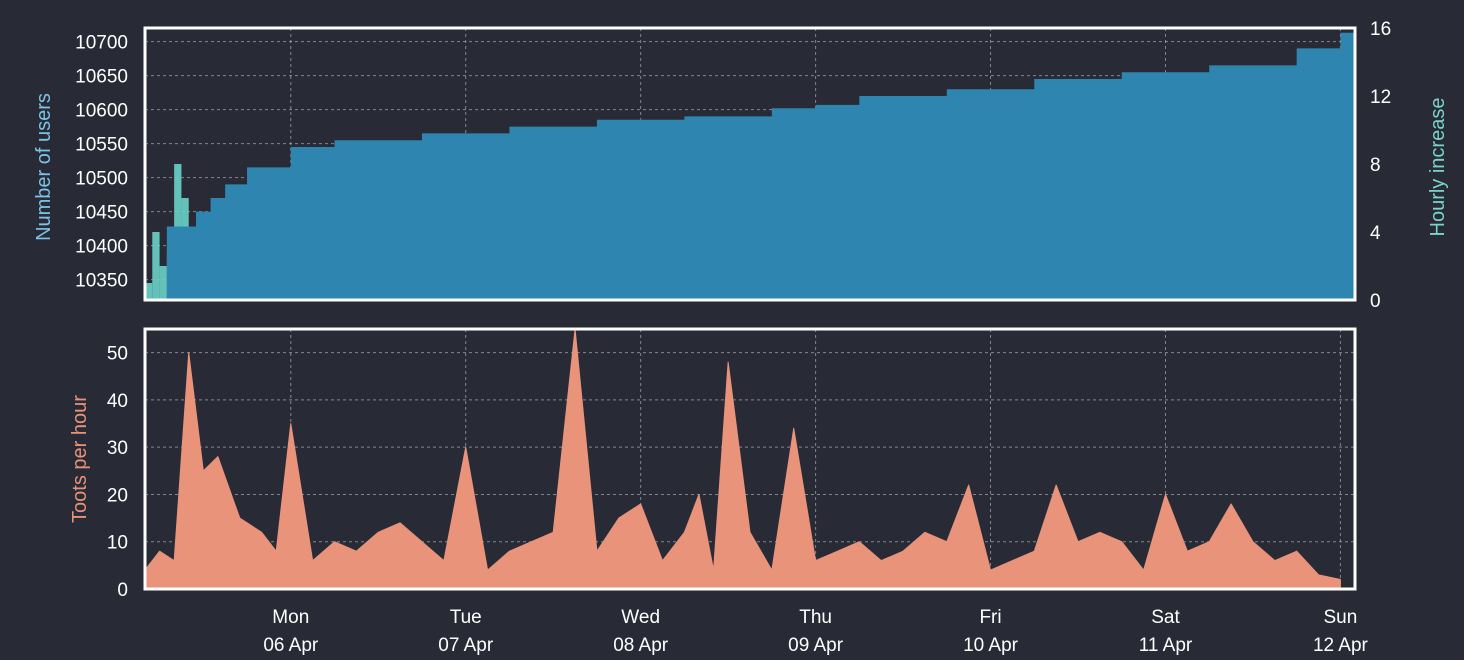  Describe the element at coordinates (1165, 617) in the screenshot. I see `day-tick-label: Sat` at that location.